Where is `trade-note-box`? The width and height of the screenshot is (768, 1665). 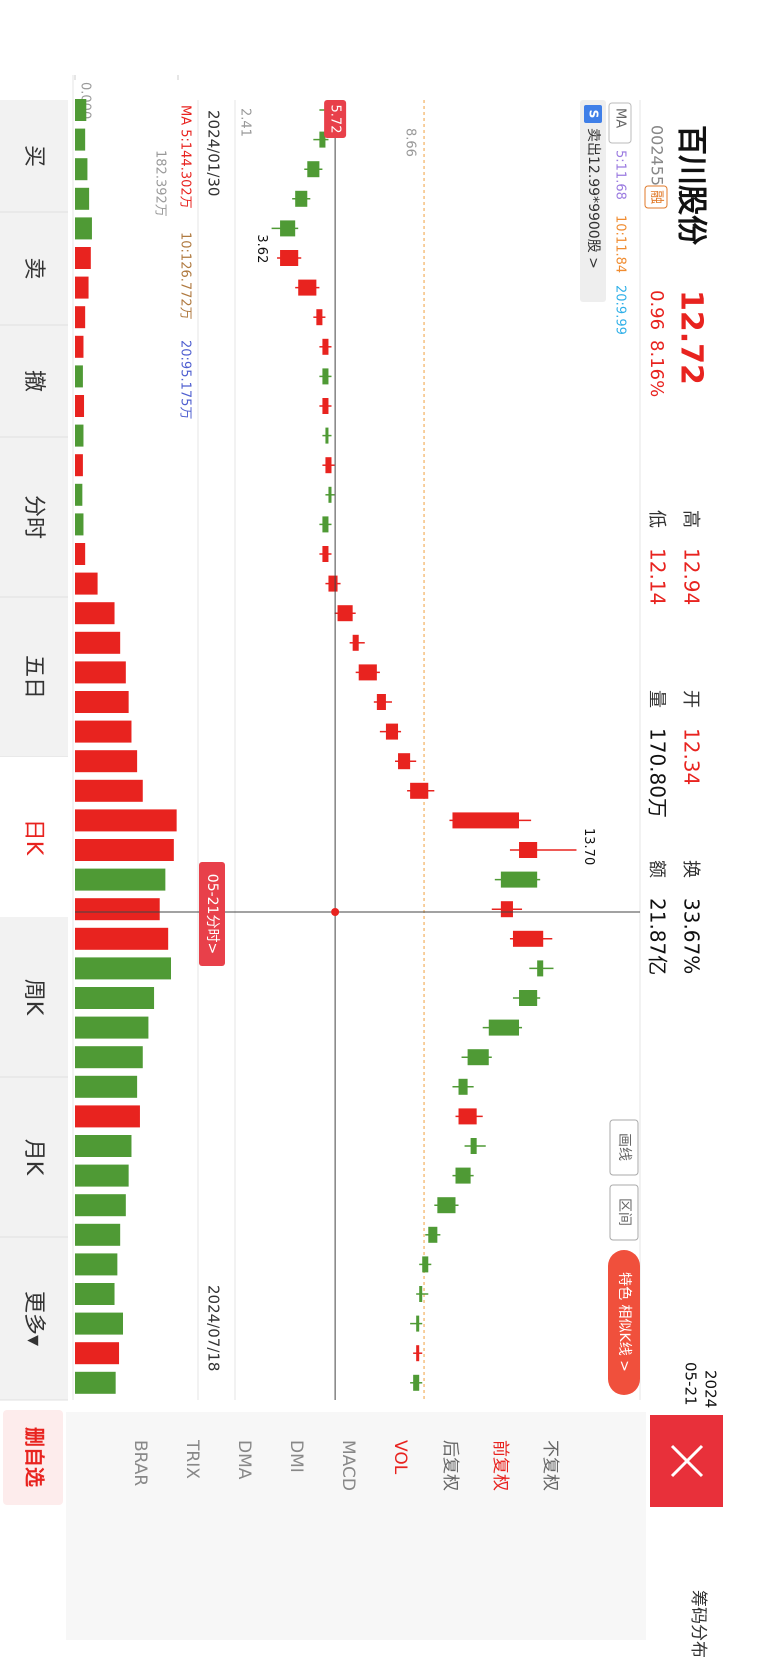 trade-note-box is located at coordinates (593, 201).